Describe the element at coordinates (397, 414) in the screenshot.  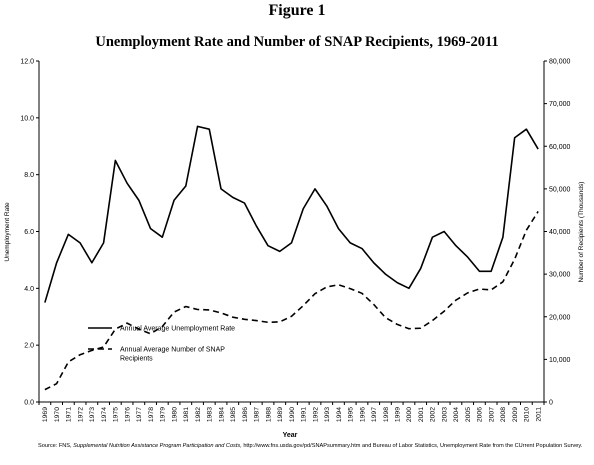
I see `x-tick-label: 1999` at that location.